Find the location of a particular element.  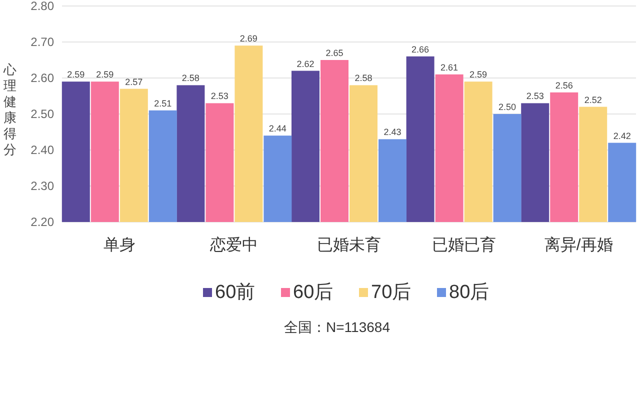

y-tick-label: 2.50 is located at coordinates (42, 114).